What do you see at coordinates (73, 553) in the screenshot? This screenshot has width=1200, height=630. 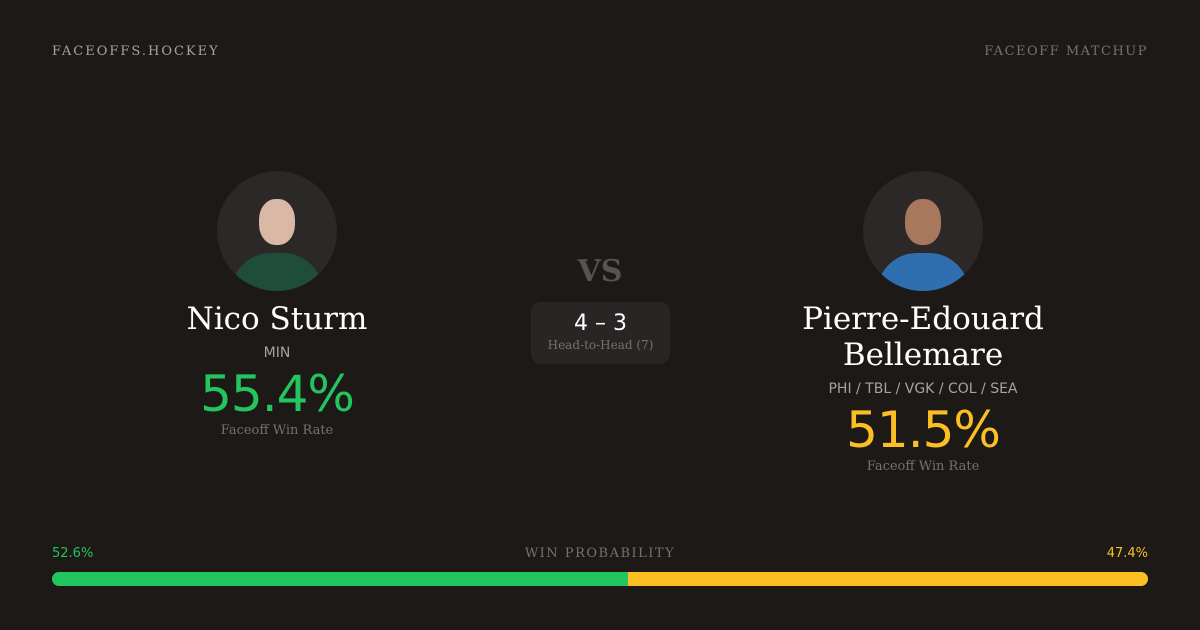 I see `win-prob-left: 52.6%` at bounding box center [73, 553].